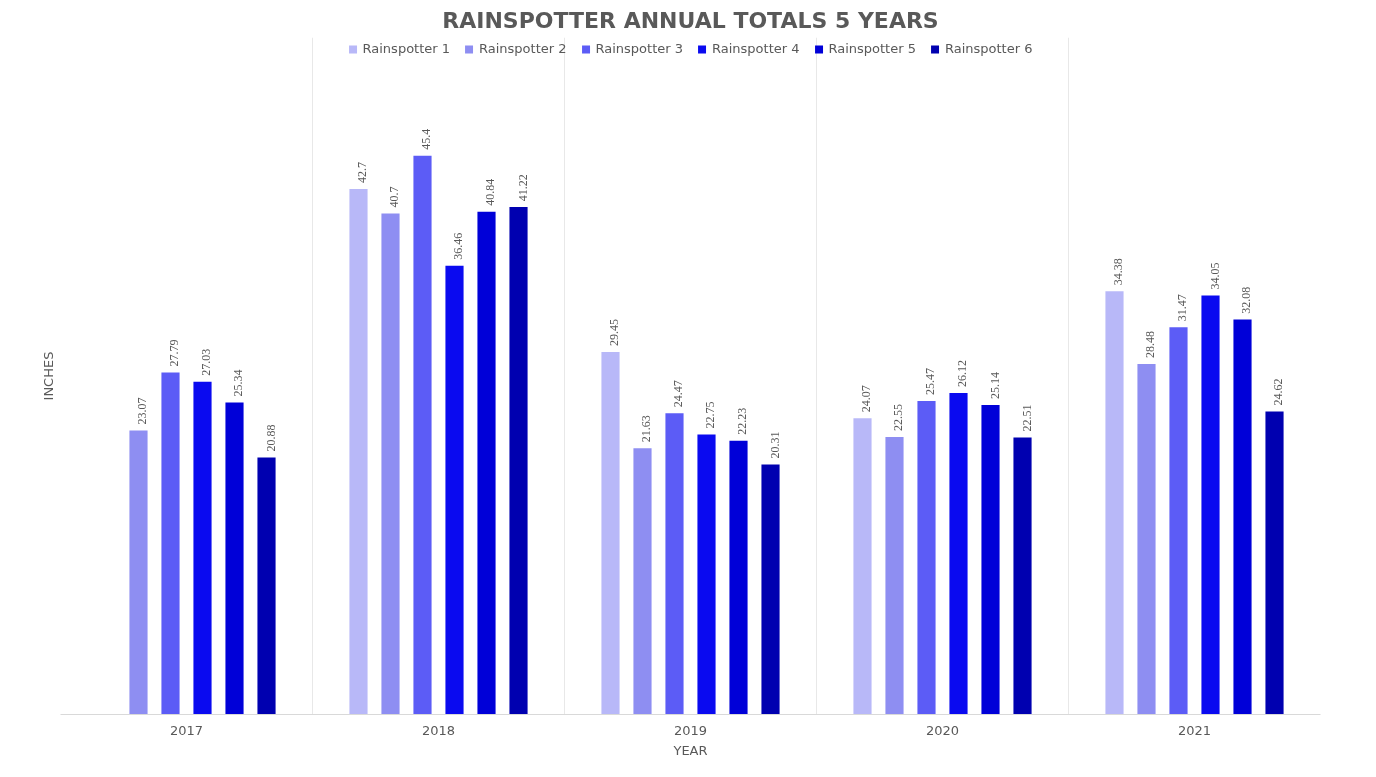 The image size is (1376, 777). I want to click on x-tick-label: 2020, so click(942, 730).